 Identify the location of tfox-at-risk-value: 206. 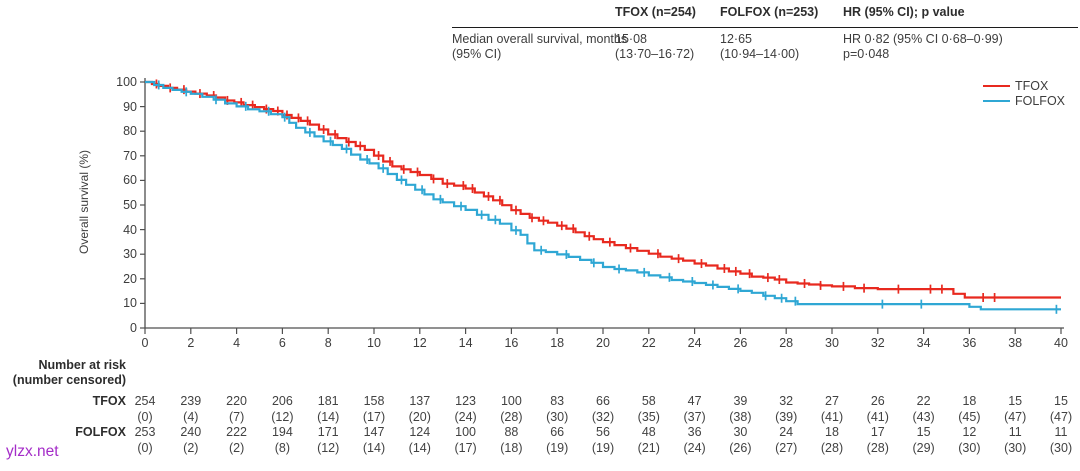
(282, 401).